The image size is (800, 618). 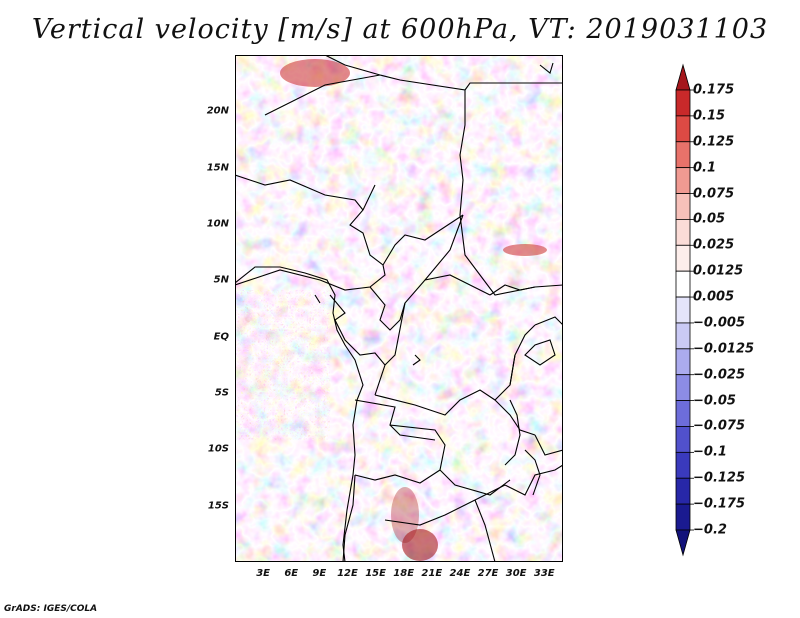 I want to click on lon-tick-label: 9E, so click(x=319, y=573).